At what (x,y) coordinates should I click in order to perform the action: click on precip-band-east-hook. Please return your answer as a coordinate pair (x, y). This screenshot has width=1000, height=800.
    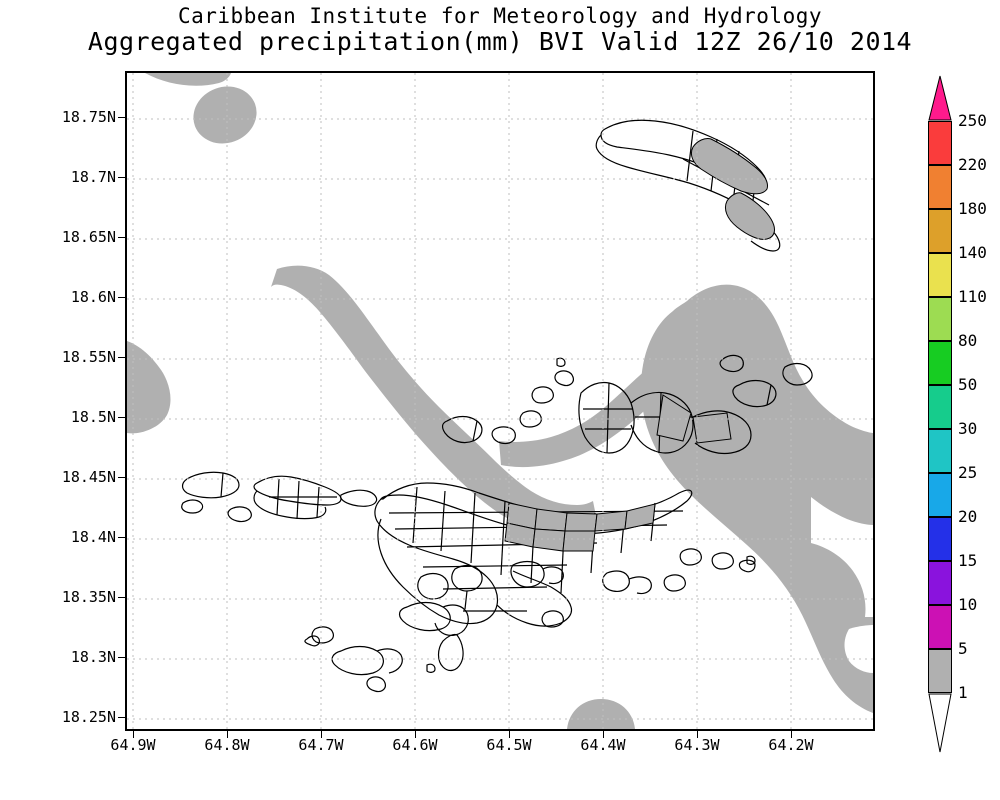
    Looking at the image, I should click on (581, 418).